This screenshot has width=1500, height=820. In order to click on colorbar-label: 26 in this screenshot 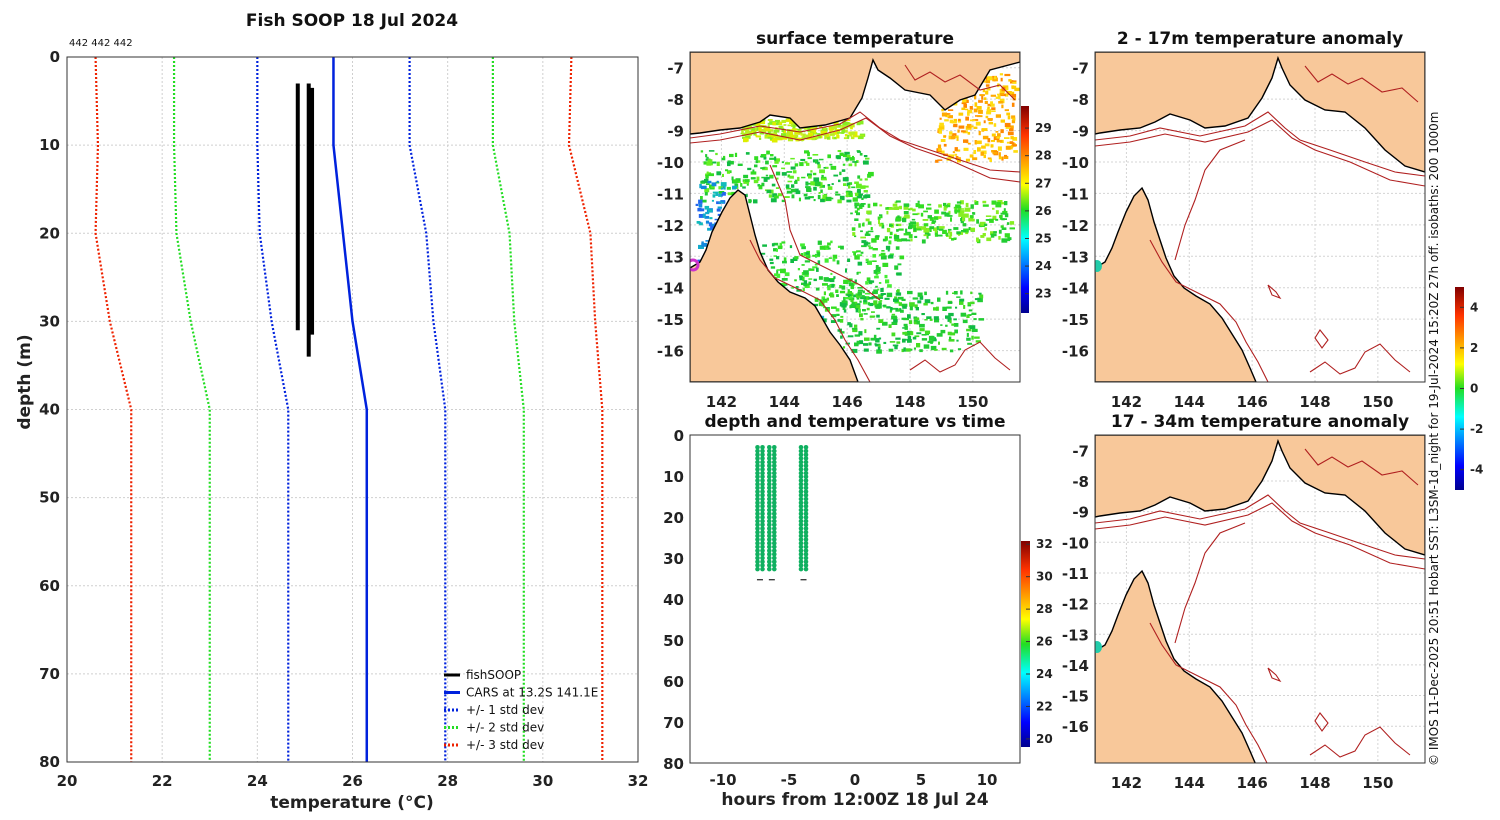, I will do `click(1044, 642)`.